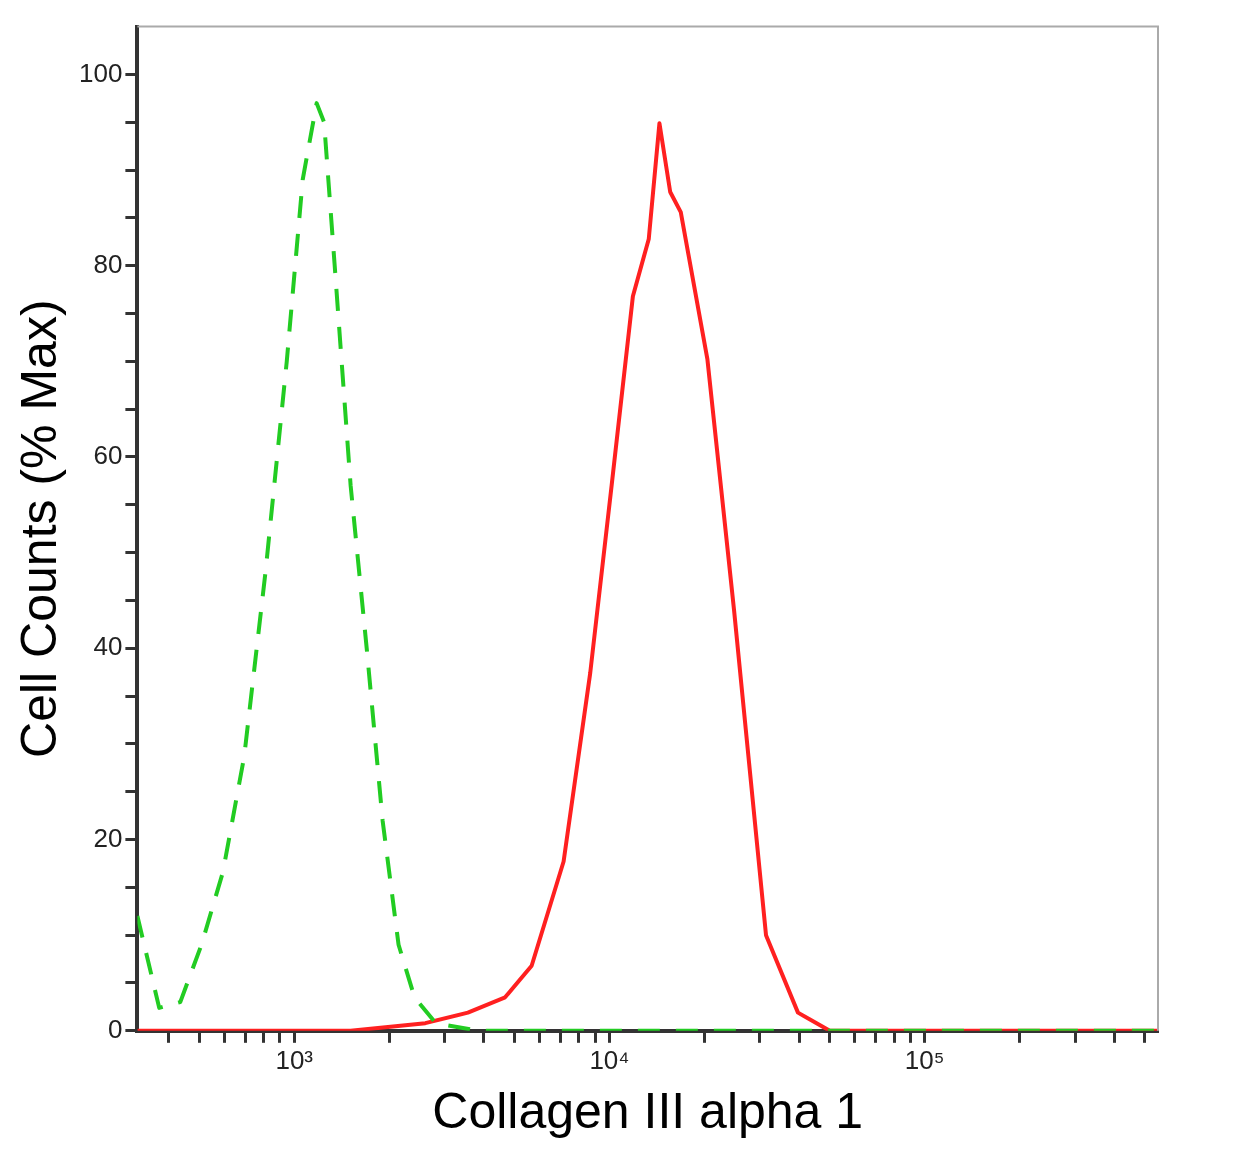 Image resolution: width=1243 pixels, height=1164 pixels. What do you see at coordinates (100, 72) in the screenshot?
I see `y-tick-label: 100` at bounding box center [100, 72].